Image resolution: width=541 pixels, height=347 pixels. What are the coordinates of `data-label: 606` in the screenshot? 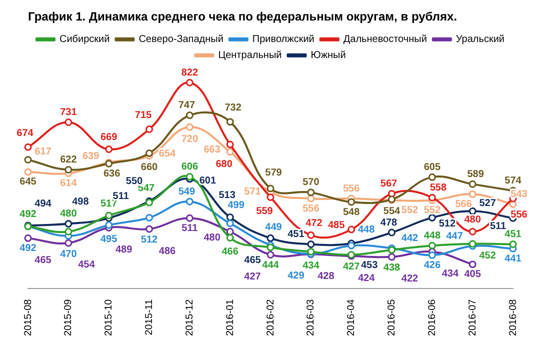 It's located at (189, 166).